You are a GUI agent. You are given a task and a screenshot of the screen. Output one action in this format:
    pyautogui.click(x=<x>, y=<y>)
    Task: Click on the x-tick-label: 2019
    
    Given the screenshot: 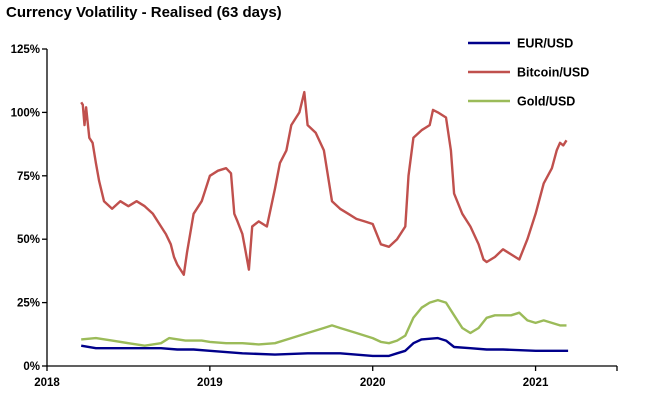 What is the action you would take?
    pyautogui.click(x=210, y=383)
    